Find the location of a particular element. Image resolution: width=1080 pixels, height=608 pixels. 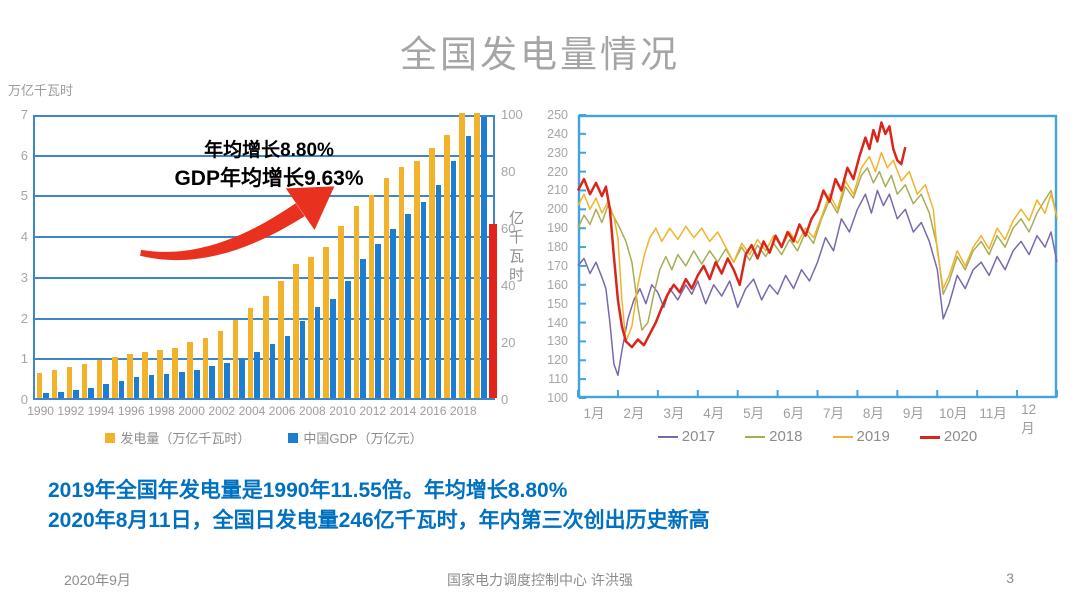

bar-gdp-1999 is located at coordinates (181, 385).